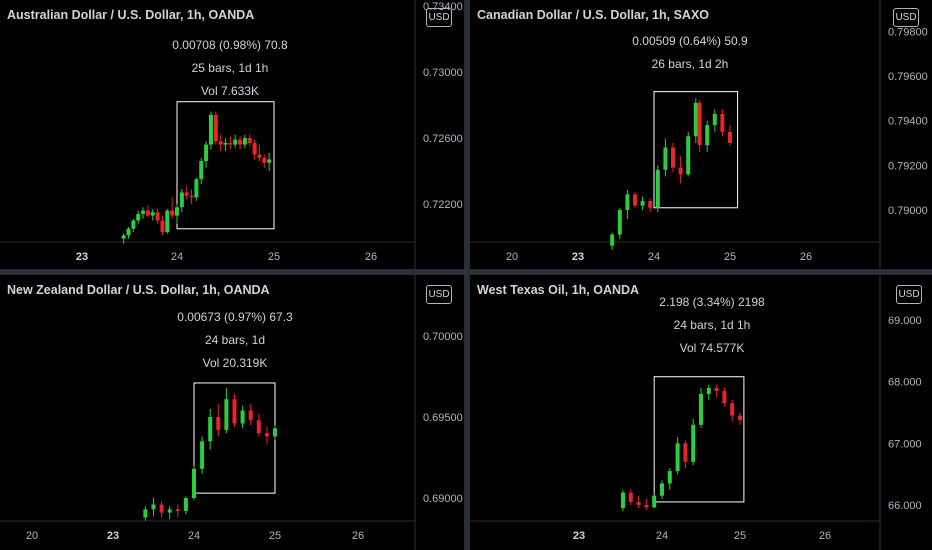  Describe the element at coordinates (908, 122) in the screenshot. I see `price-tick-label: 0.79400` at that location.